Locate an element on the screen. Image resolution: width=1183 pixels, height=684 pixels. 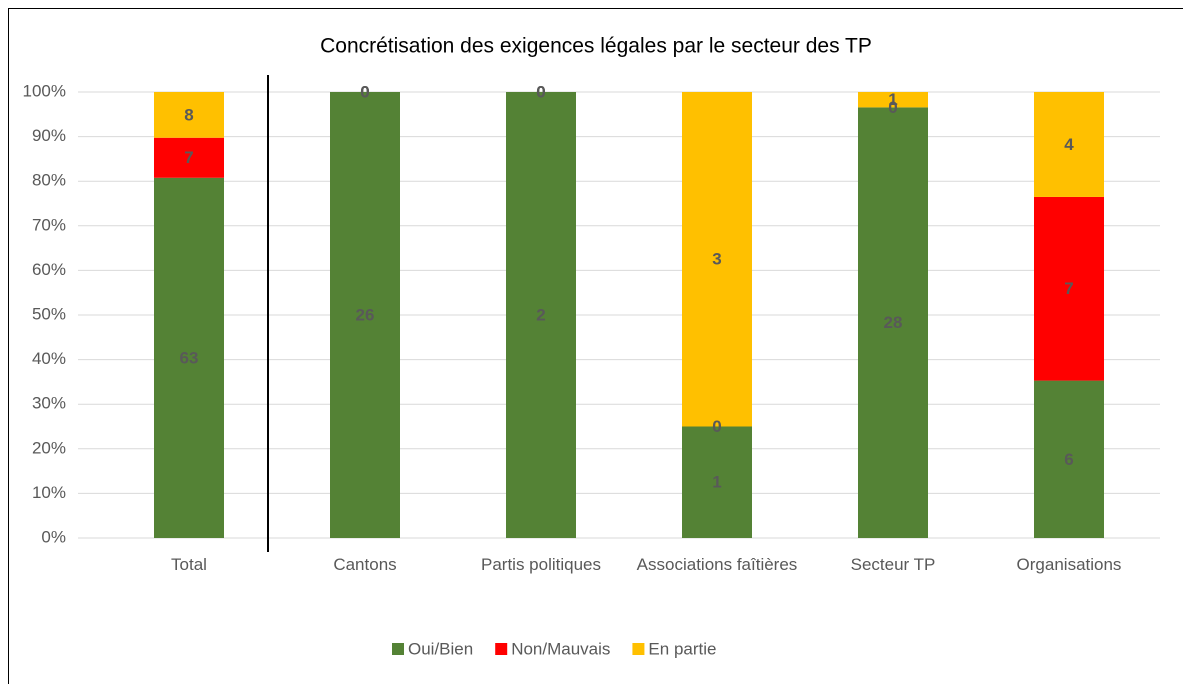
data-label: 8 is located at coordinates (188, 114).